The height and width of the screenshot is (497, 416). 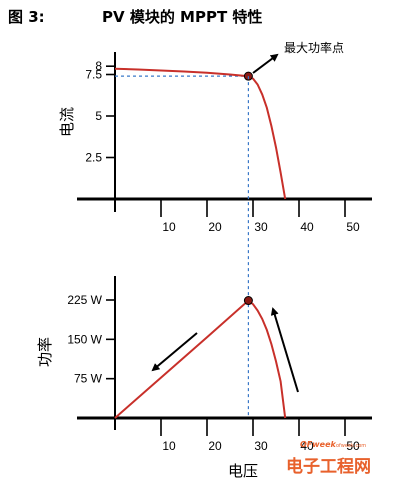 What do you see at coordinates (284, 350) in the screenshot?
I see `power-fall-arrow-right` at bounding box center [284, 350].